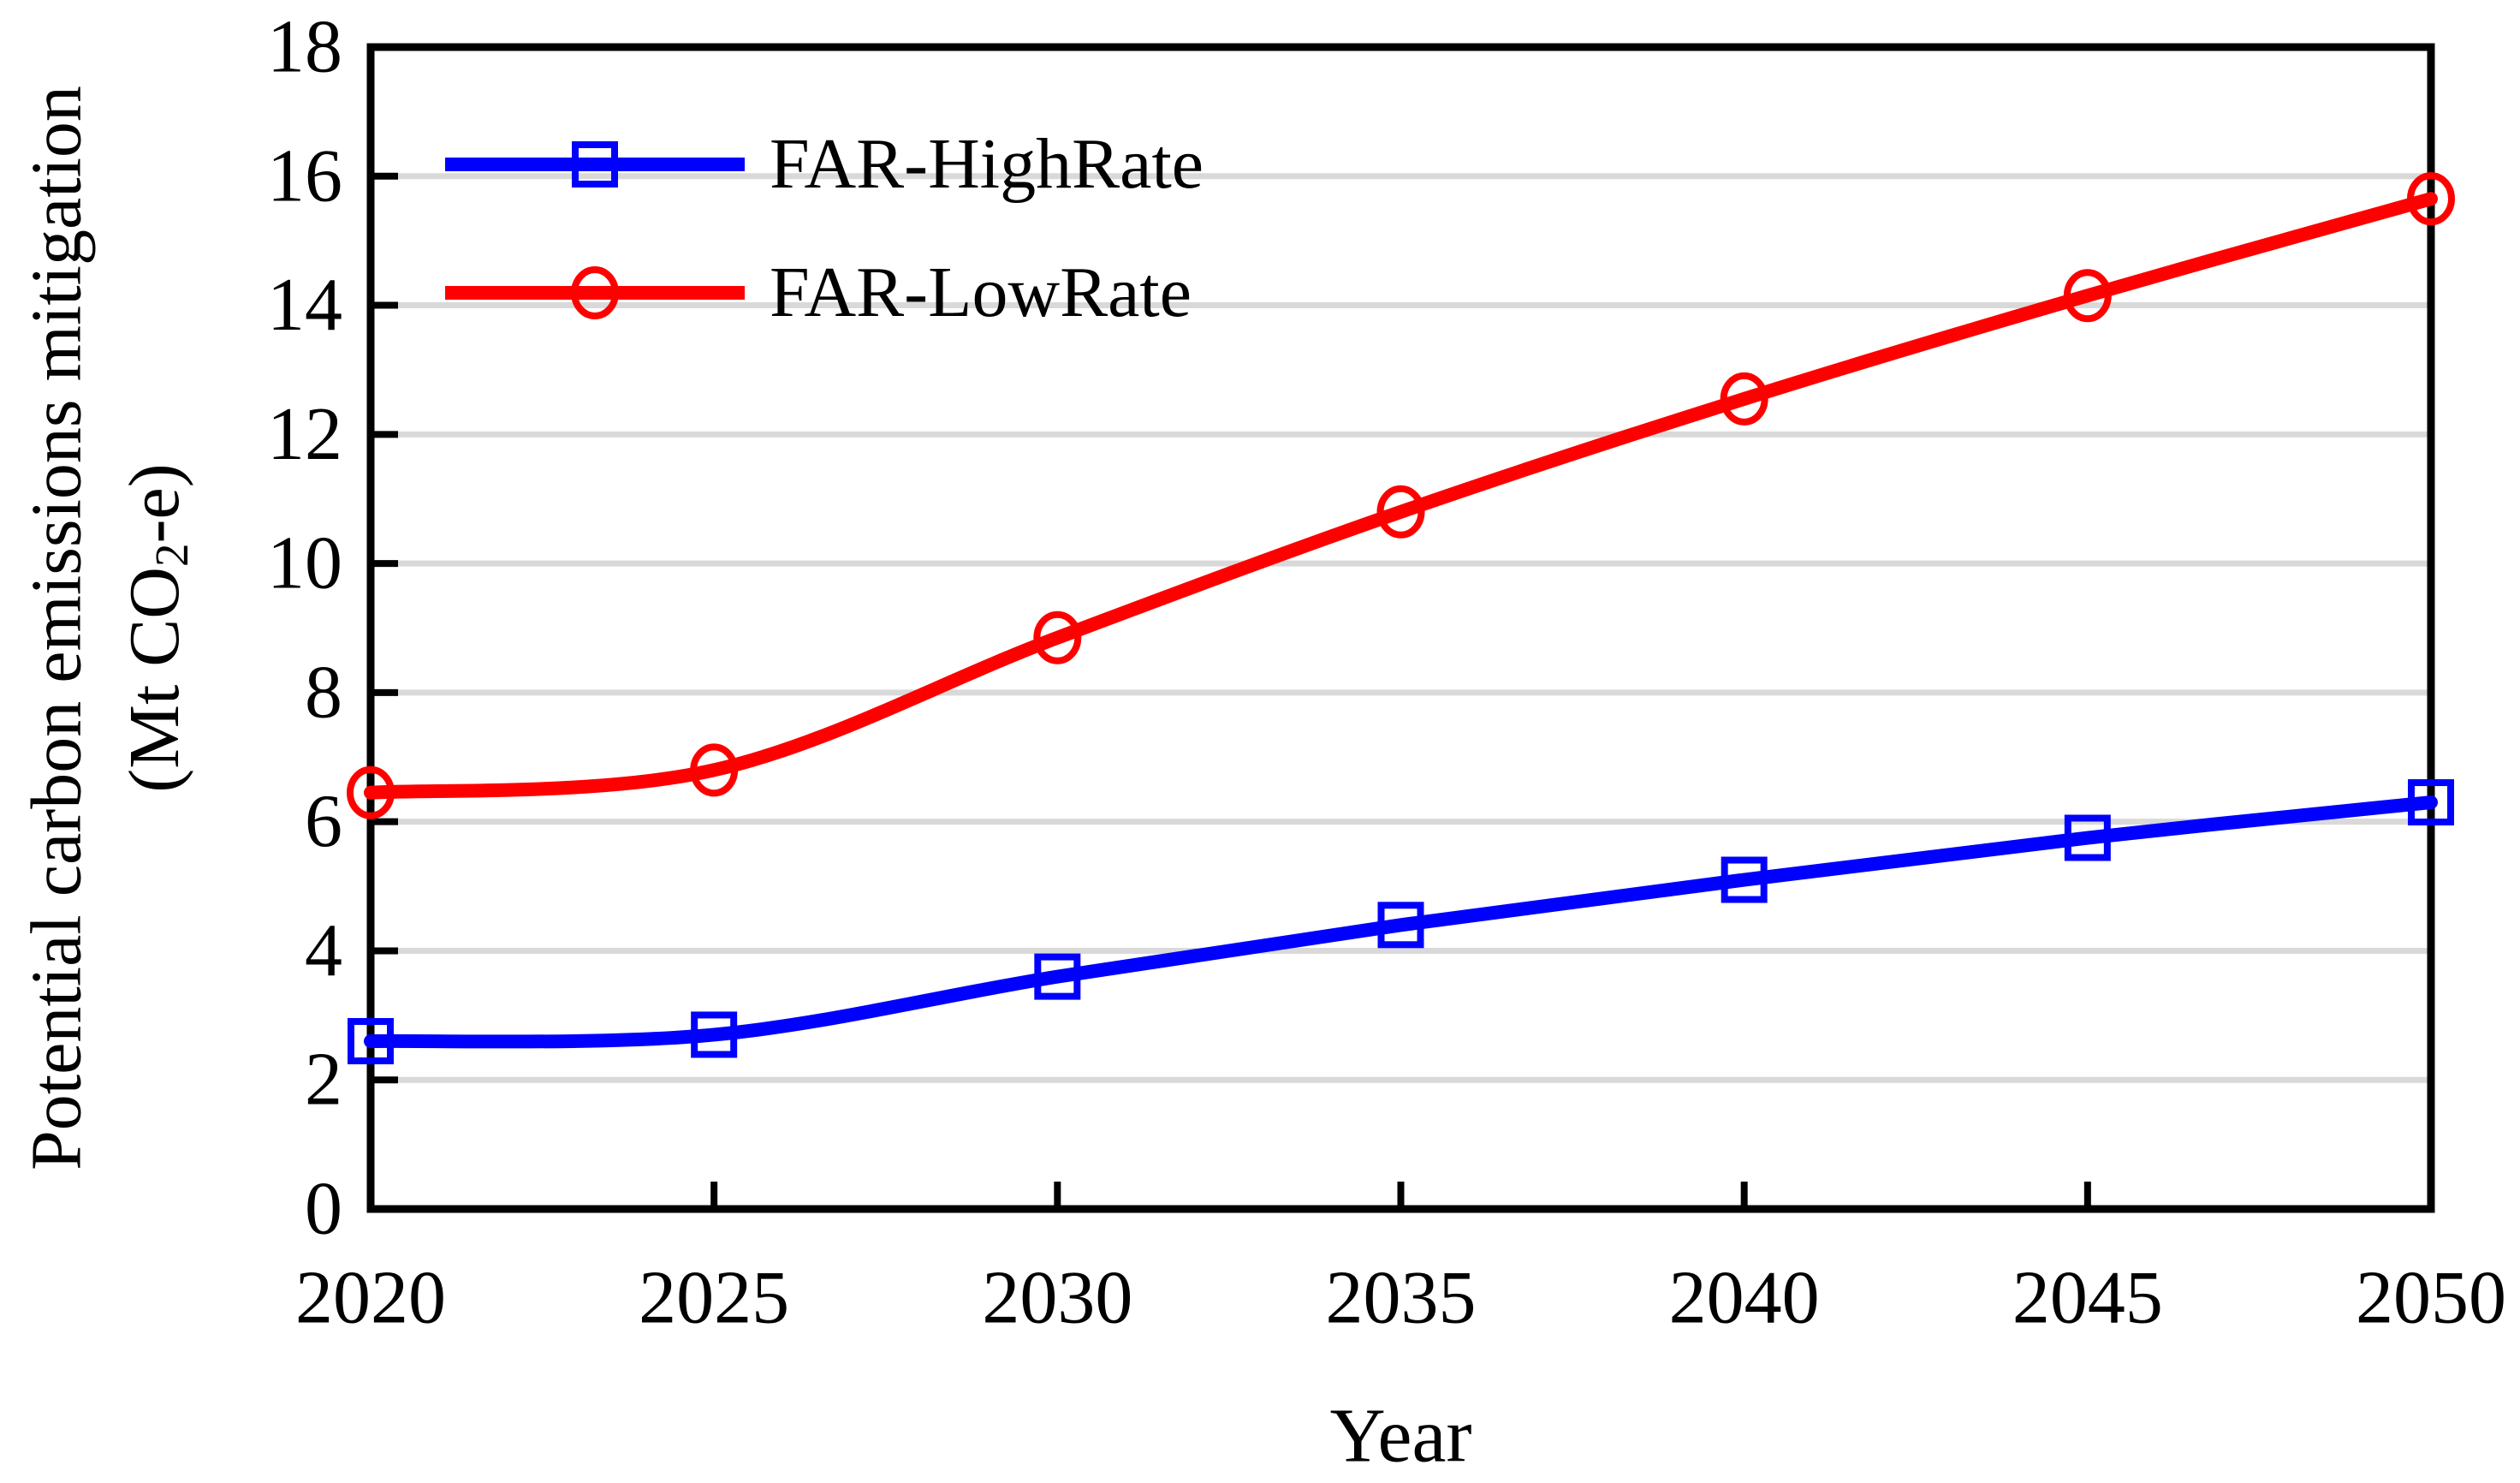  I want to click on y-axis-title-line1: Potential carbon emissions mitigation, so click(57, 628).